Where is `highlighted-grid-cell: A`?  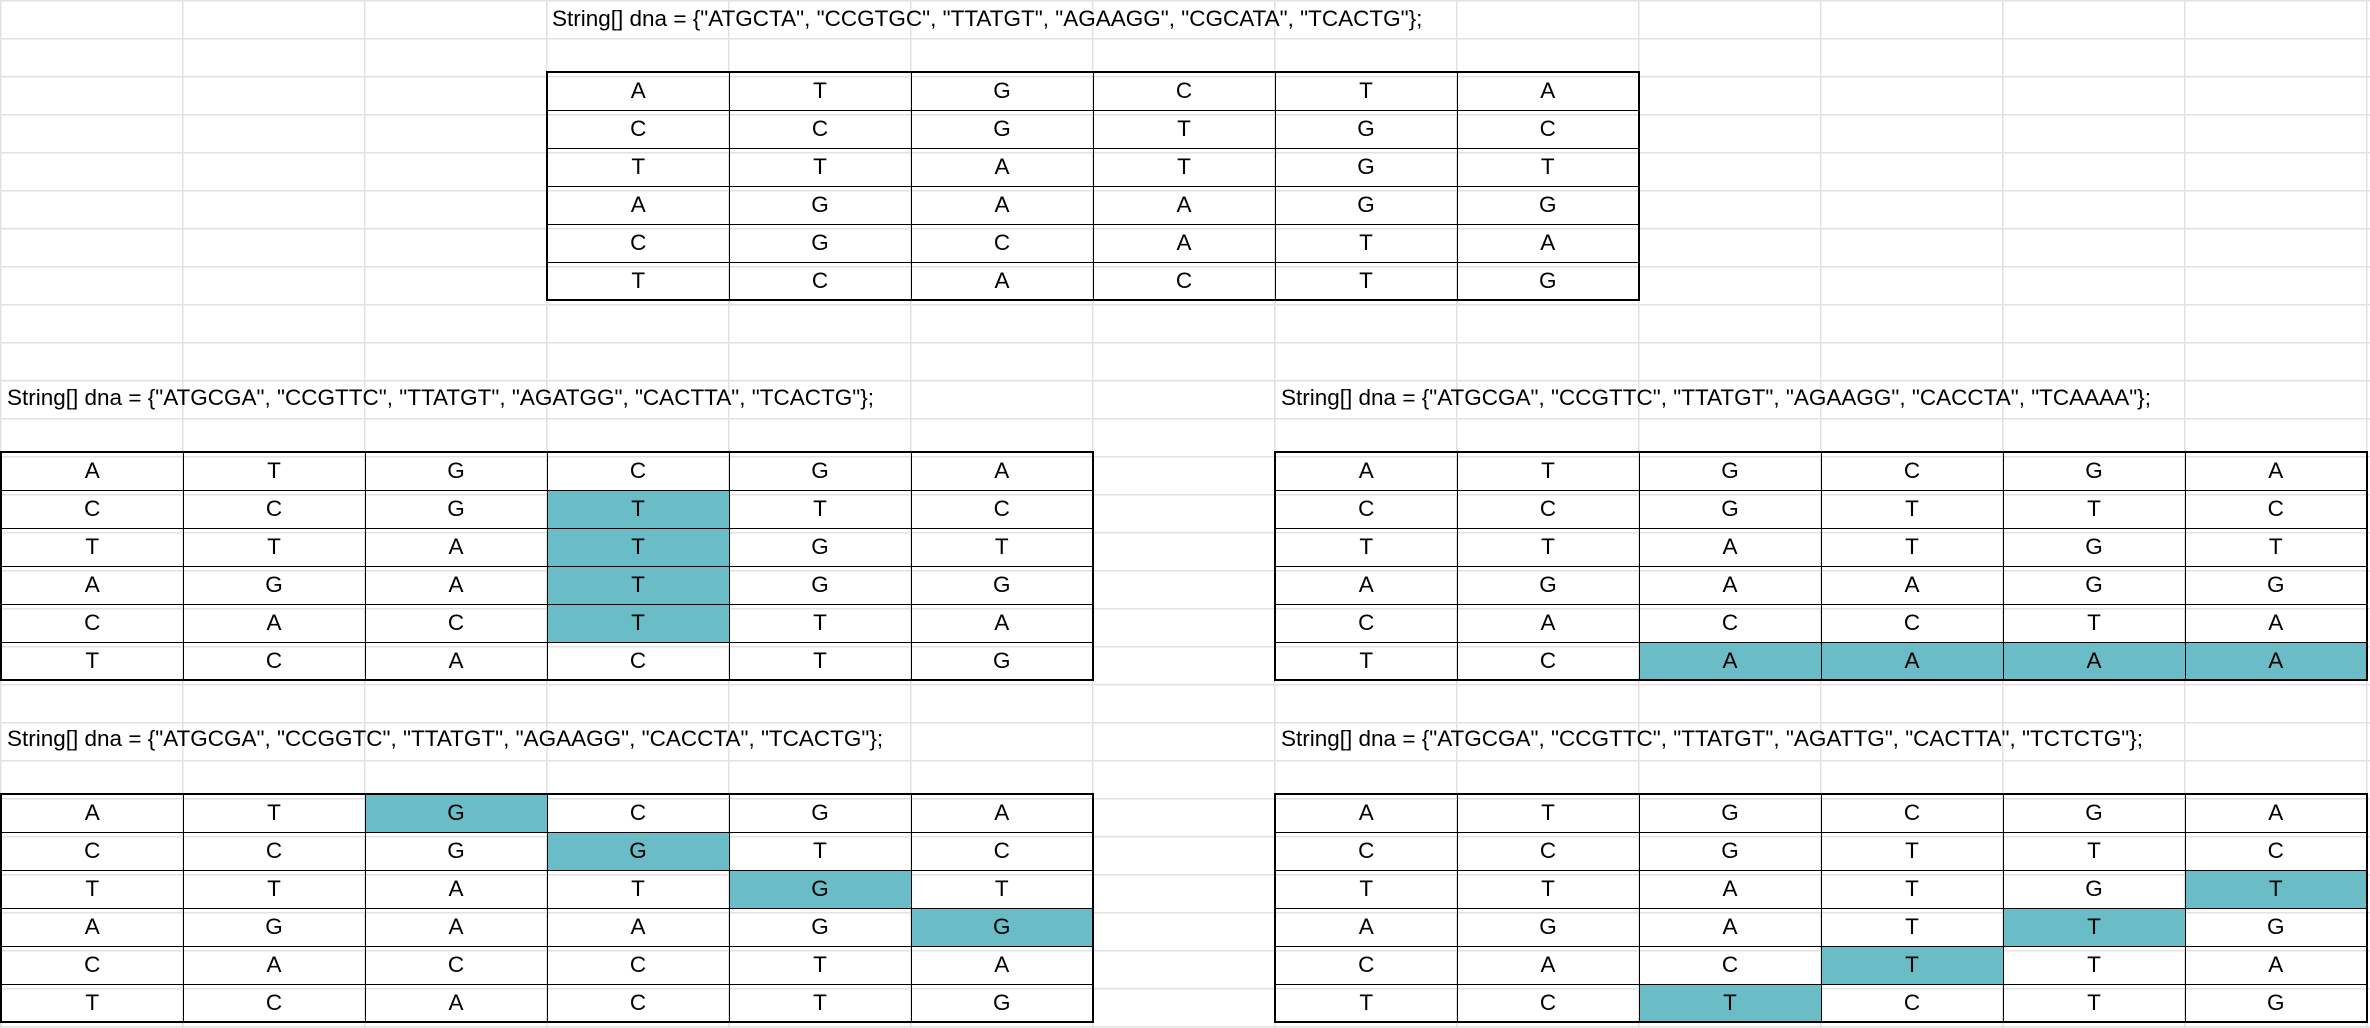
highlighted-grid-cell: A is located at coordinates (1912, 661).